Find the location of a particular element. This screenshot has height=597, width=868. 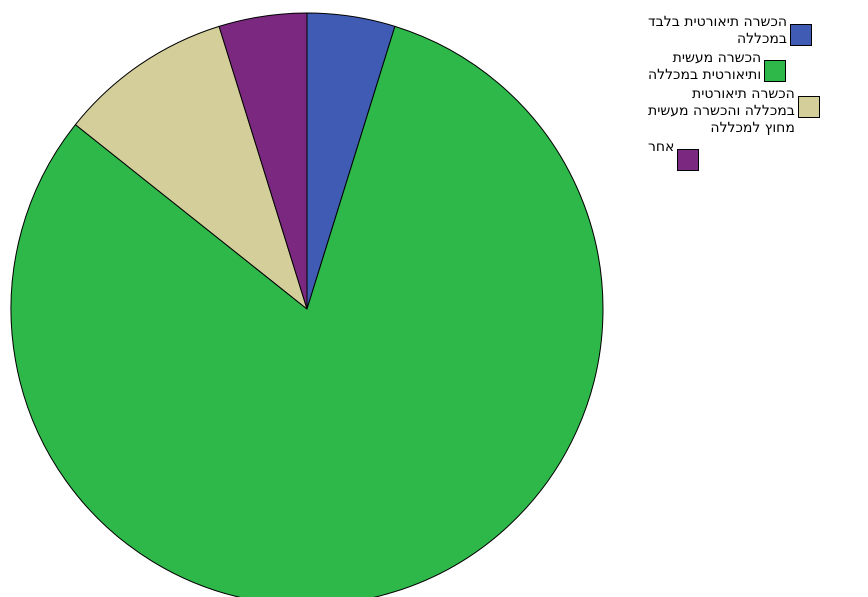

legend-item: הכשרה תיאורטית בלבד במכללה is located at coordinates (755, 31).